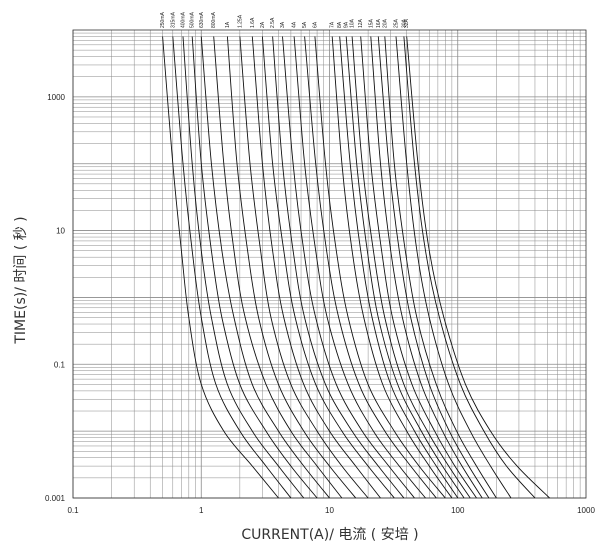  I want to click on fuse-rating-label: 10A, so click(353, 23).